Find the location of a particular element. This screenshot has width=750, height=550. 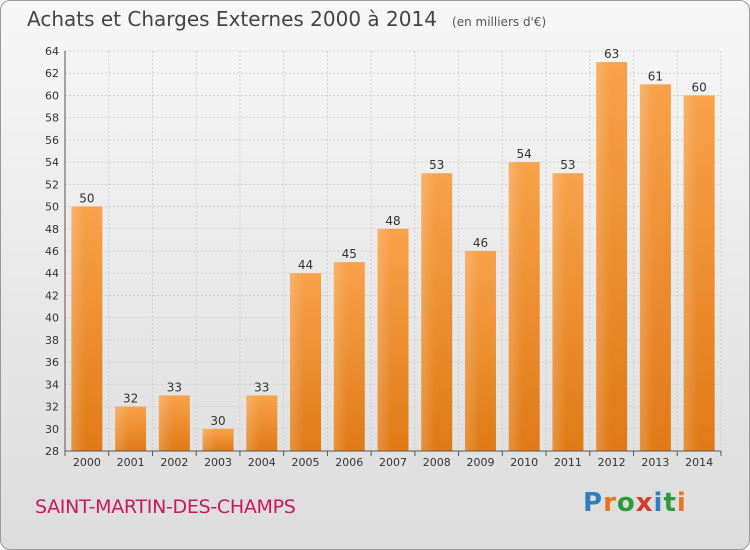

y-tick-label: 54 is located at coordinates (52, 162).